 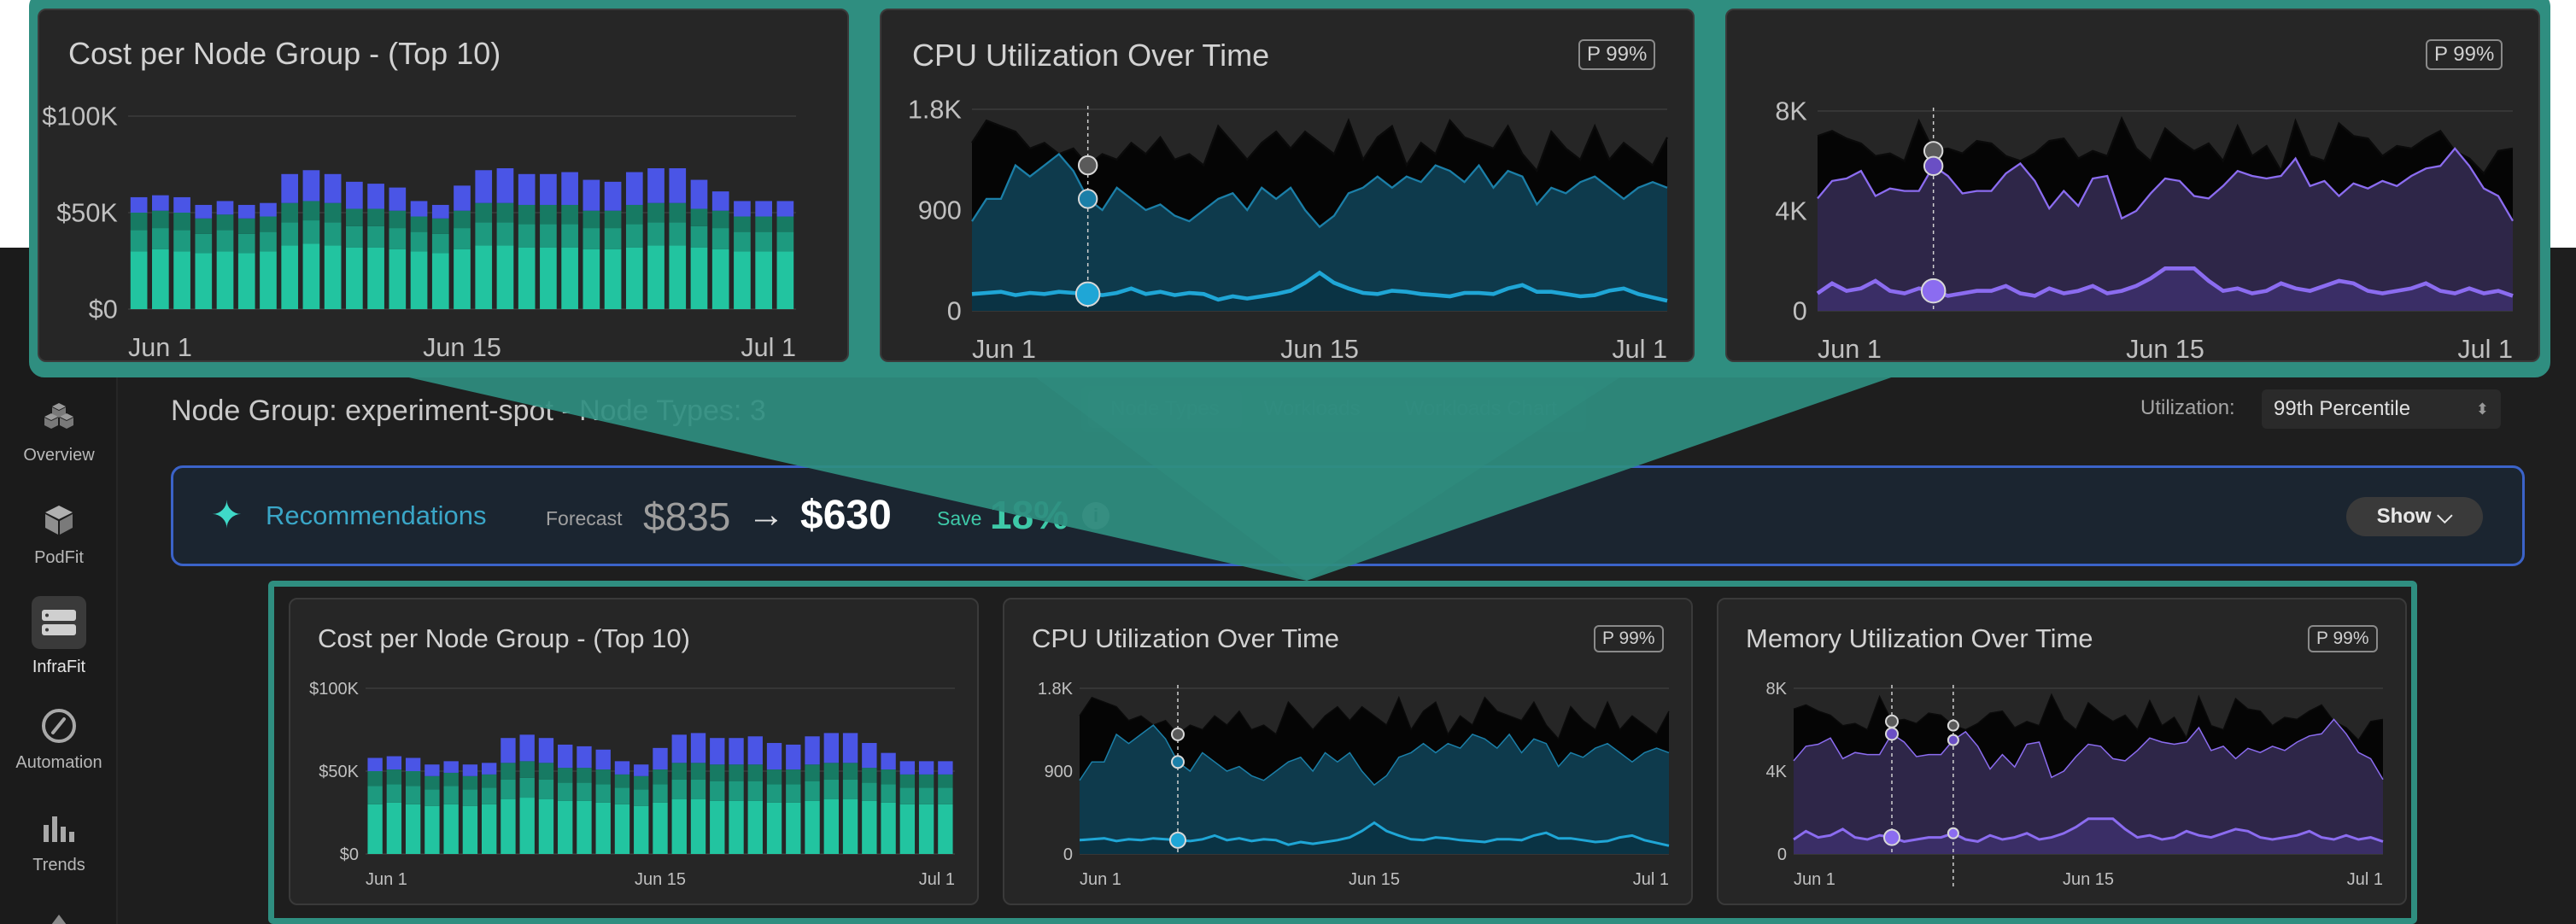 I want to click on cubes-icon, so click(x=58, y=419).